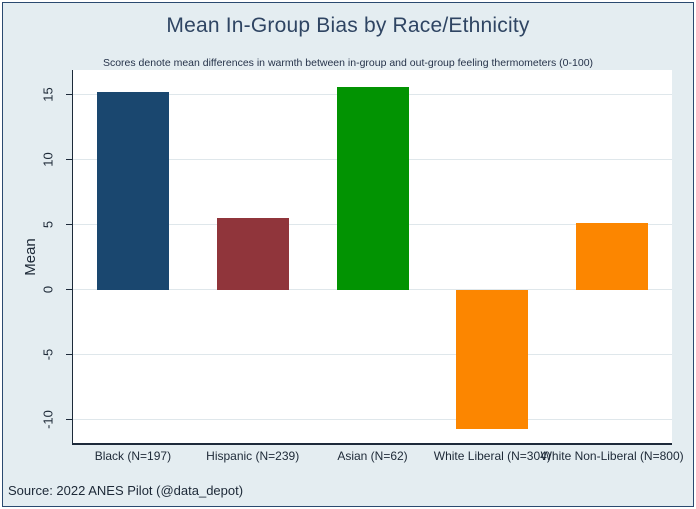 The width and height of the screenshot is (696, 509). I want to click on y-axis-line, so click(72, 257).